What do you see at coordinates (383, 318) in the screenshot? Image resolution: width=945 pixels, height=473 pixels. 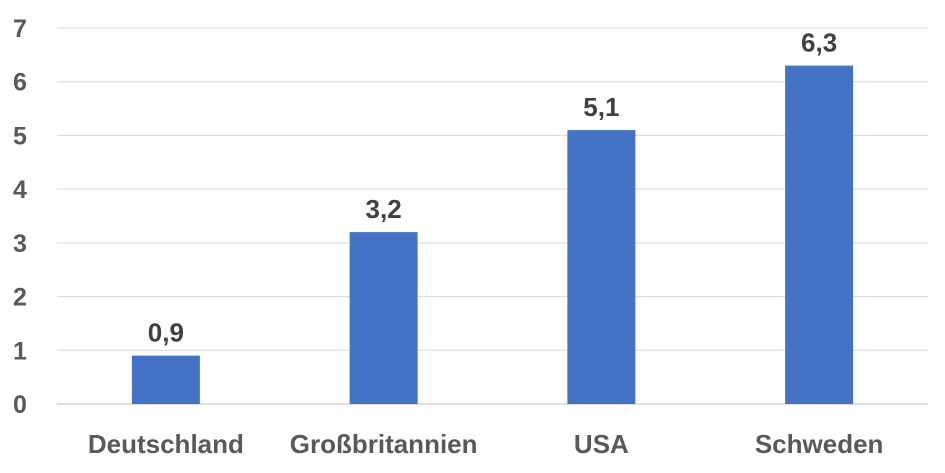 I see `bar-großbritannien` at bounding box center [383, 318].